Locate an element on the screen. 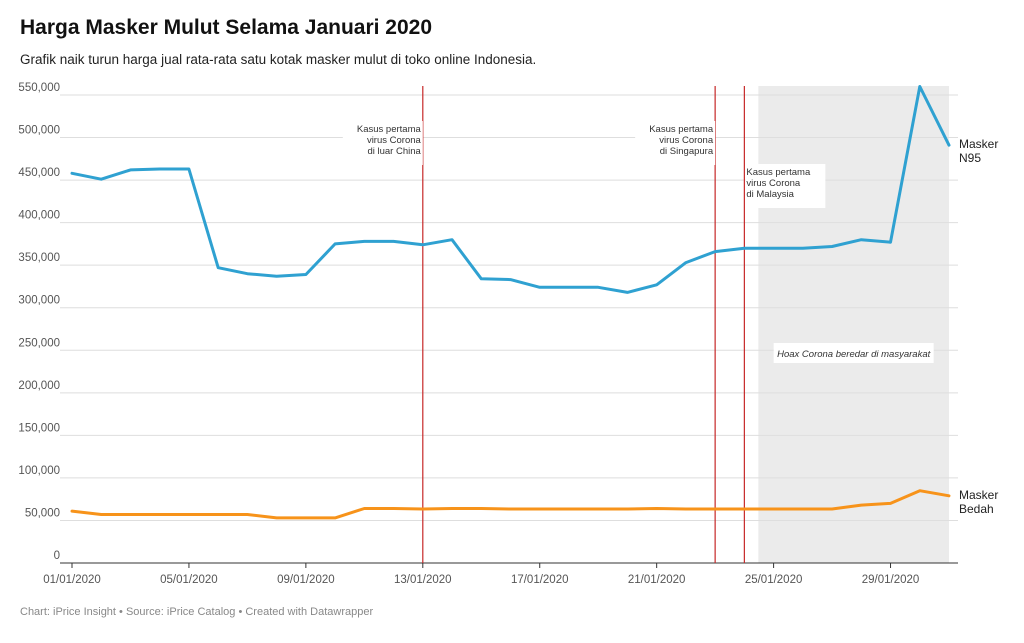  shaded-region-label: Hoax Corona beredar di masyarakat is located at coordinates (853, 354).